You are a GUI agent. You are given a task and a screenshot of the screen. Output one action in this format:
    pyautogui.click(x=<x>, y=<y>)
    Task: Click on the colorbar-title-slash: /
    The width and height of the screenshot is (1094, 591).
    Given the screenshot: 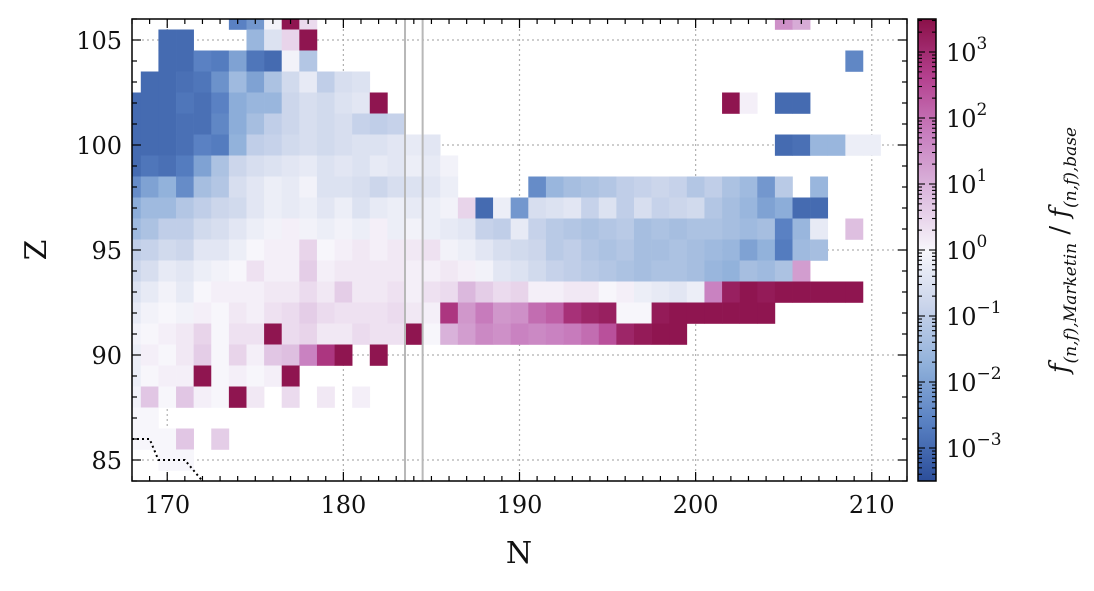 What is the action you would take?
    pyautogui.click(x=1060, y=230)
    